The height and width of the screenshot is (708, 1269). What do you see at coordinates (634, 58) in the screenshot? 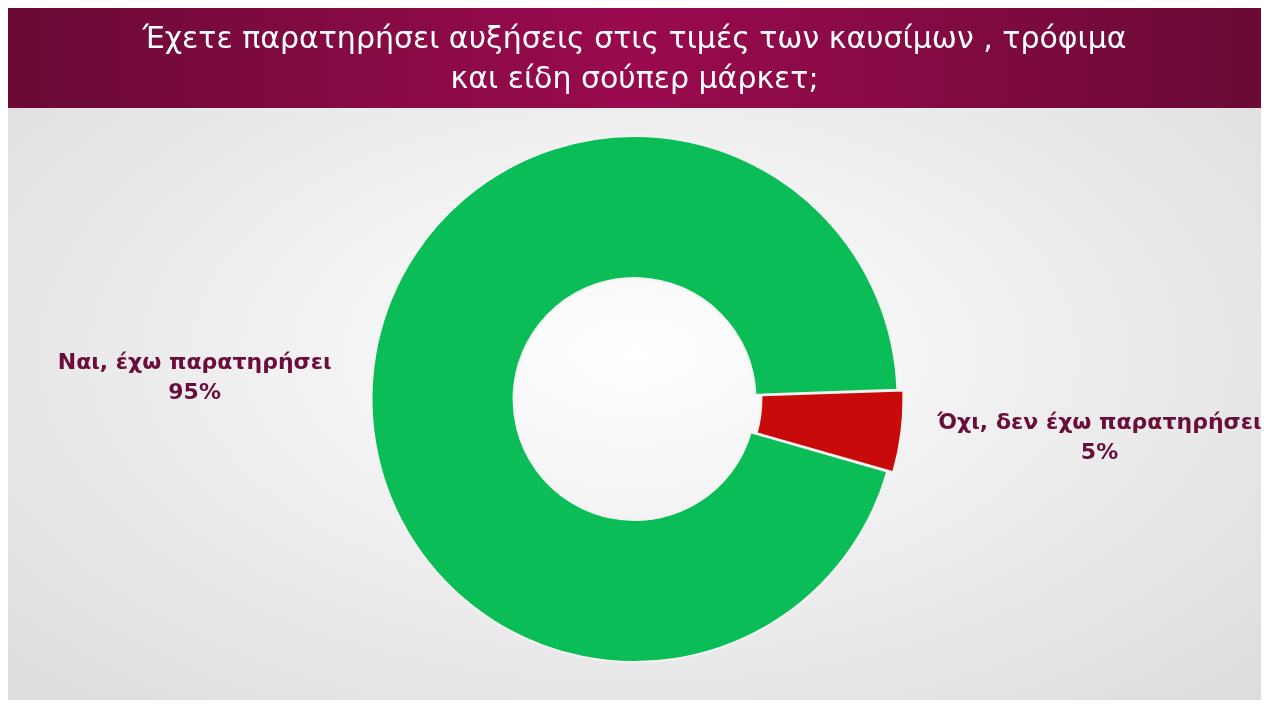
I see `chart-title: Έχετε παρατηρήσει αυξήσεις στις τιμές των καυσίμων , τρόφιμα και είδη σούπερ μάρκετ;` at bounding box center [634, 58].